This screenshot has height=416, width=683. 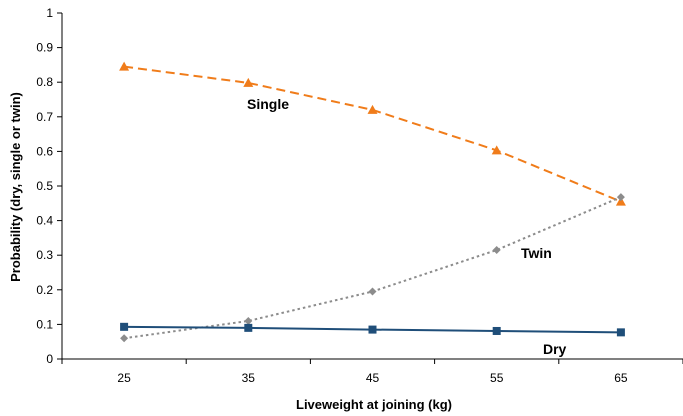 I want to click on series-label-single: Single, so click(x=268, y=104).